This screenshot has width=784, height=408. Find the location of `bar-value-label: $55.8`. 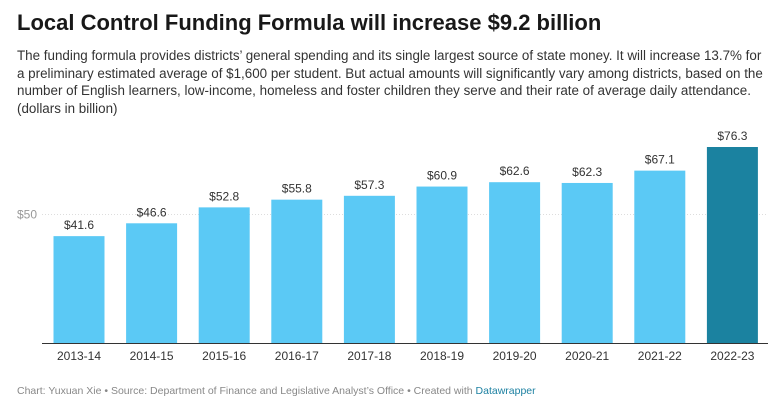

bar-value-label: $55.8 is located at coordinates (297, 189).